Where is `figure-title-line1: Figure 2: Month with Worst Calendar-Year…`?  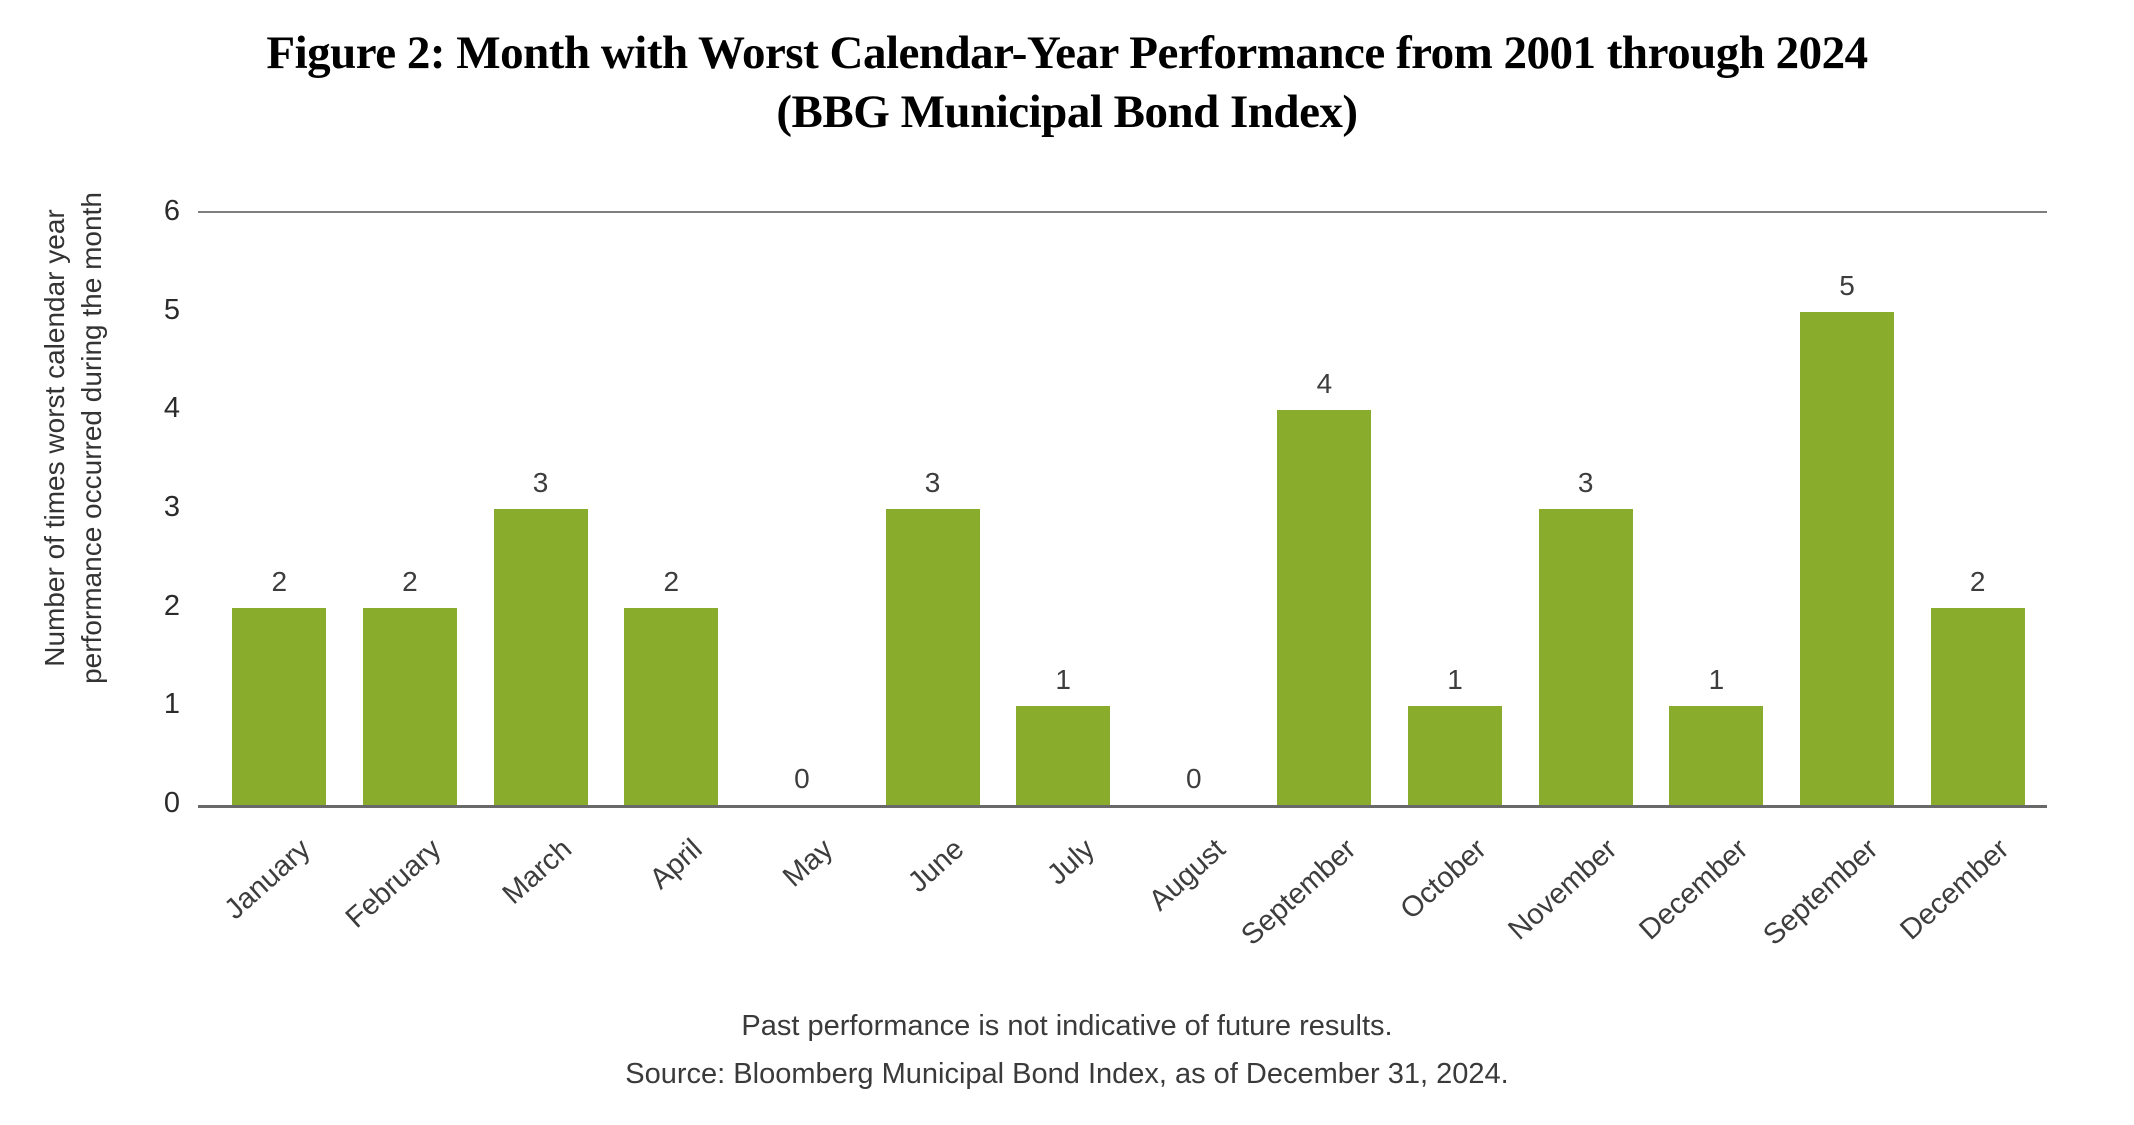 figure-title-line1: Figure 2: Month with Worst Calendar-Year… is located at coordinates (1067, 53).